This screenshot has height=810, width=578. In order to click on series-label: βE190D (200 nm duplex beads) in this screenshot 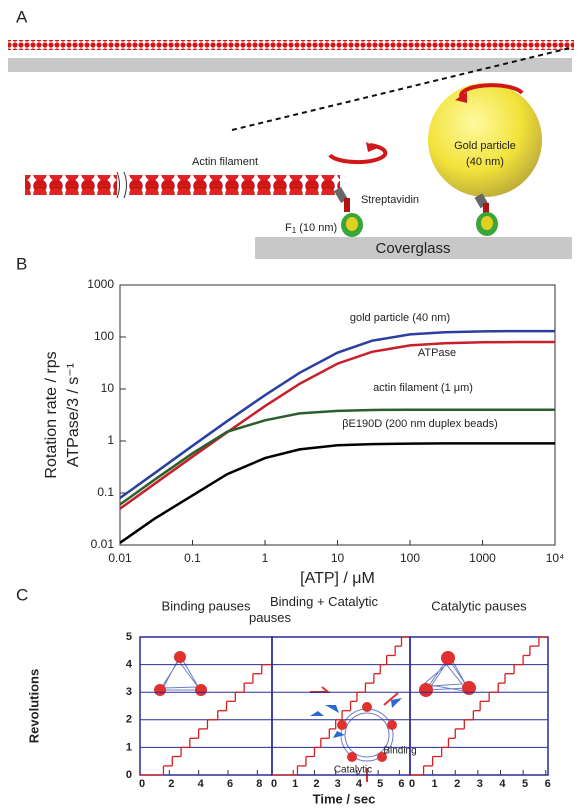, I will do `click(420, 424)`.